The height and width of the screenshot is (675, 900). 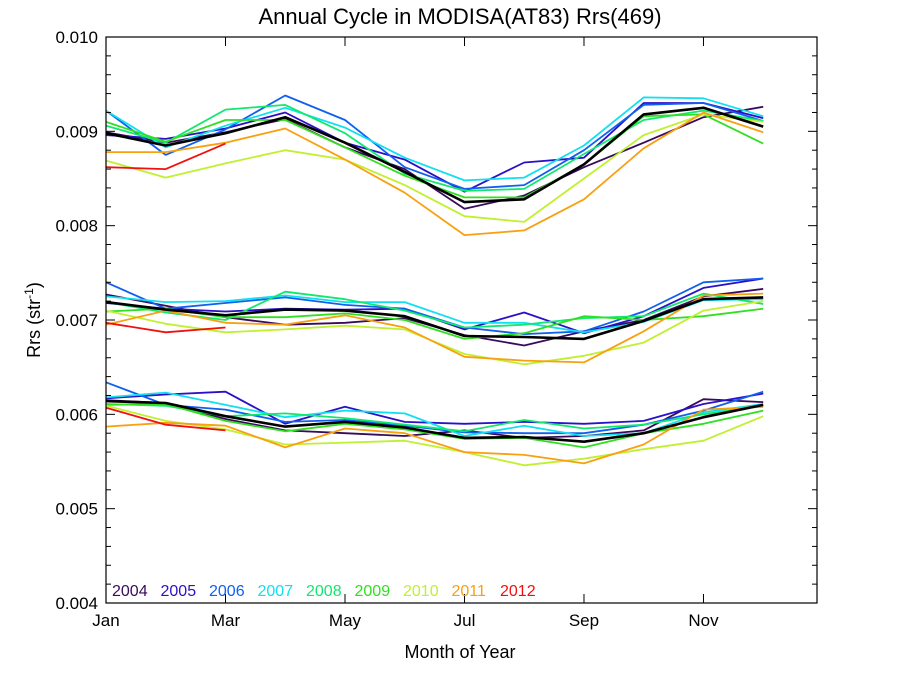 What do you see at coordinates (76, 37) in the screenshot?
I see `y-tick-label: 0.010` at bounding box center [76, 37].